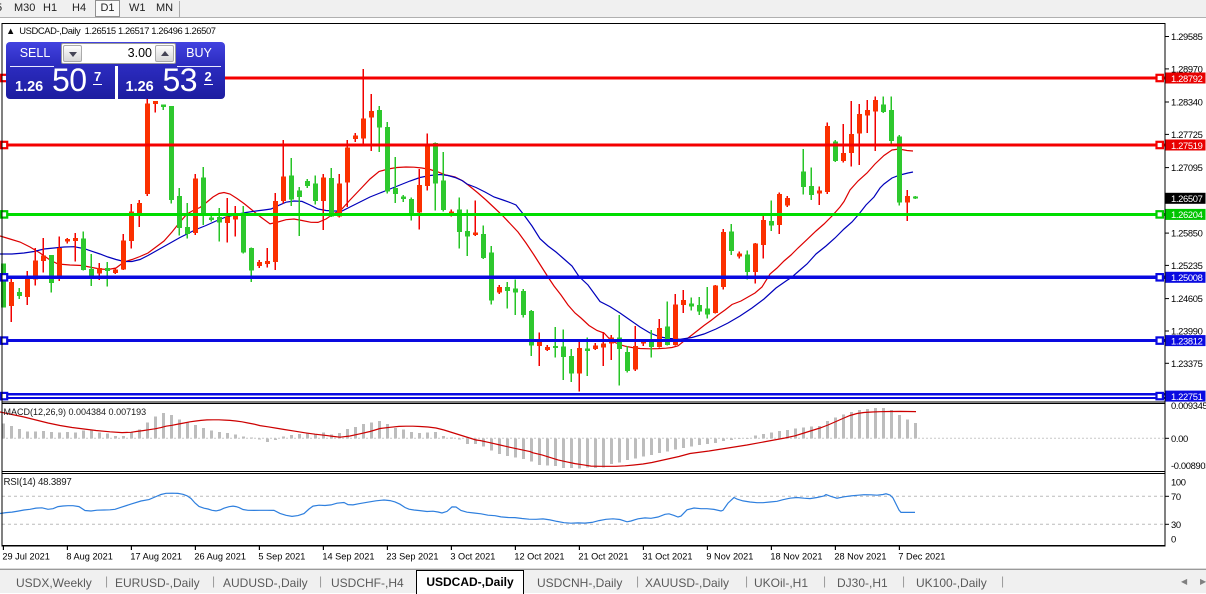 This screenshot has height=594, width=1206. Describe the element at coordinates (1187, 78) in the screenshot. I see `svg-text: 1.28792` at that location.